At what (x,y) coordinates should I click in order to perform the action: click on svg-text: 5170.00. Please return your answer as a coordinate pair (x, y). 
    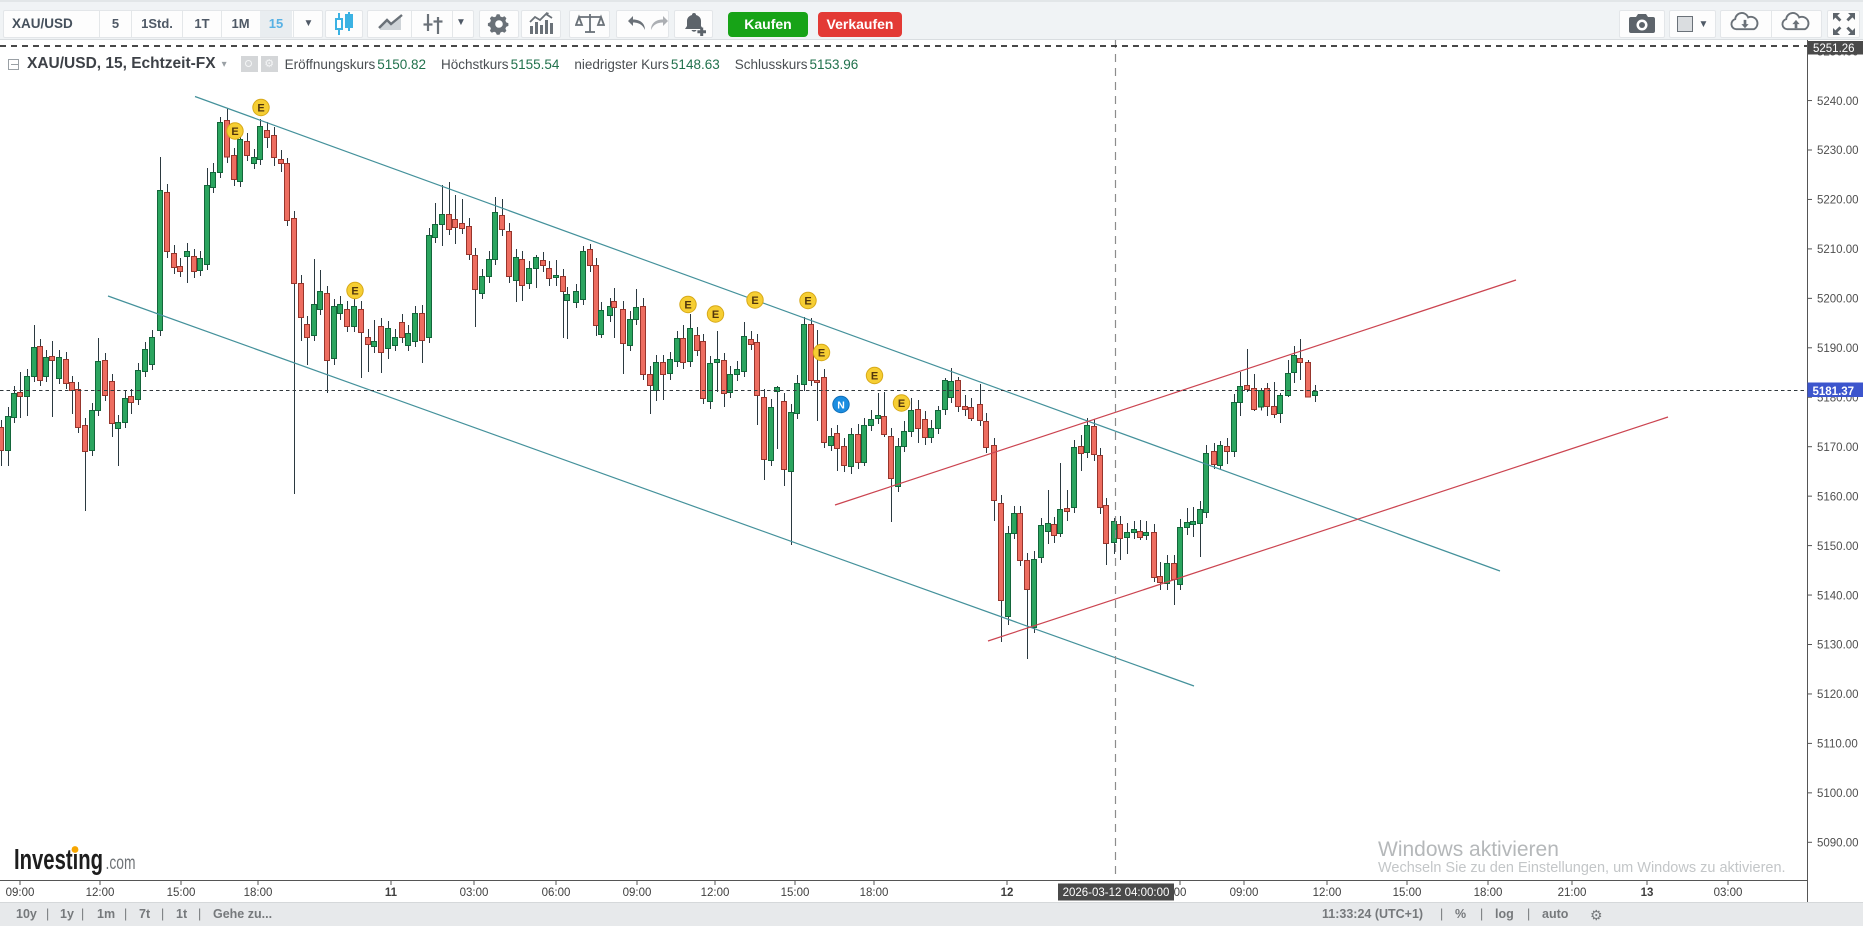
    Looking at the image, I should click on (1838, 448).